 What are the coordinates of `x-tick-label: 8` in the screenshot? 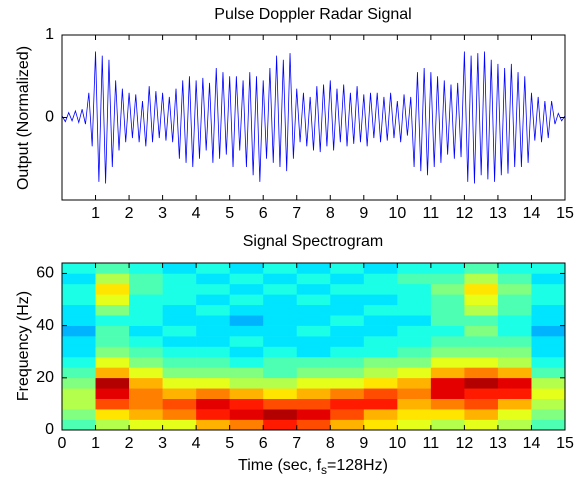 It's located at (330, 213).